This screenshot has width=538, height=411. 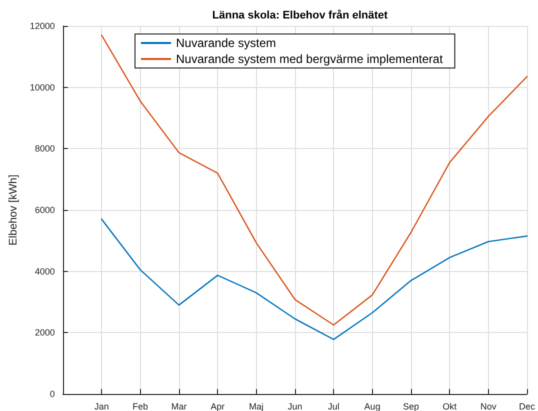 I want to click on legend-label: Nuvarande system med bergvärme implementerat, so click(x=310, y=59).